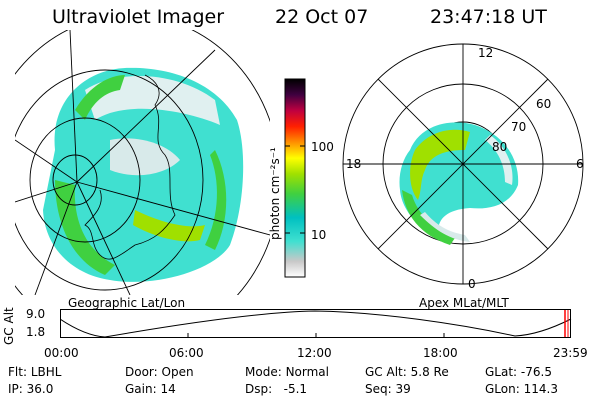 The height and width of the screenshot is (400, 600). What do you see at coordinates (186, 353) in the screenshot?
I see `alt-xtick-0600: 06:00` at bounding box center [186, 353].